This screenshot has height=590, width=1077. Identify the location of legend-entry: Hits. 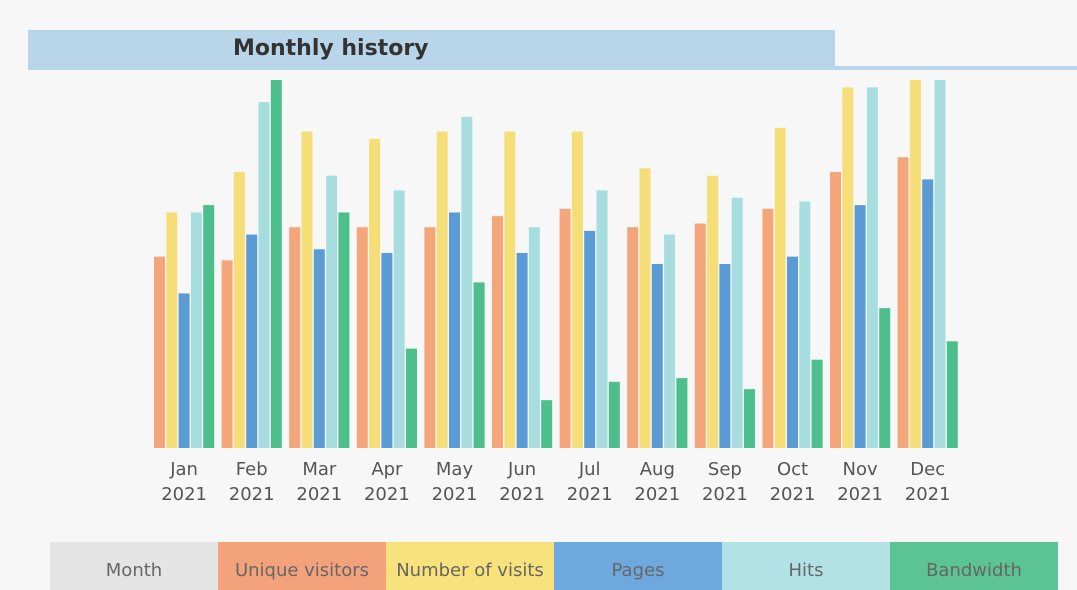
(806, 566).